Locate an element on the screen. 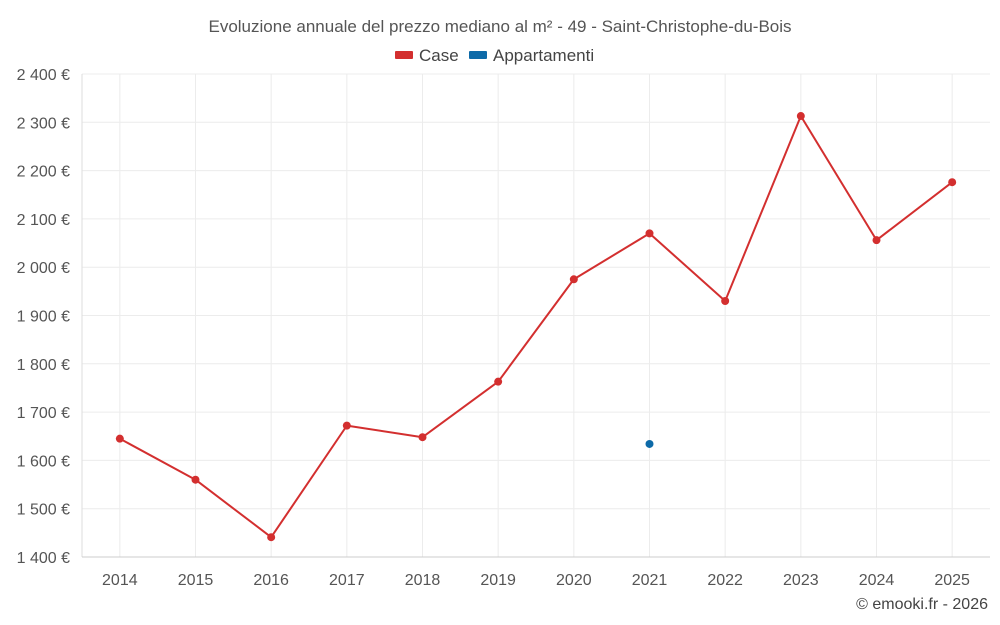 The width and height of the screenshot is (1000, 625). x-tick-label: 2017 is located at coordinates (347, 580).